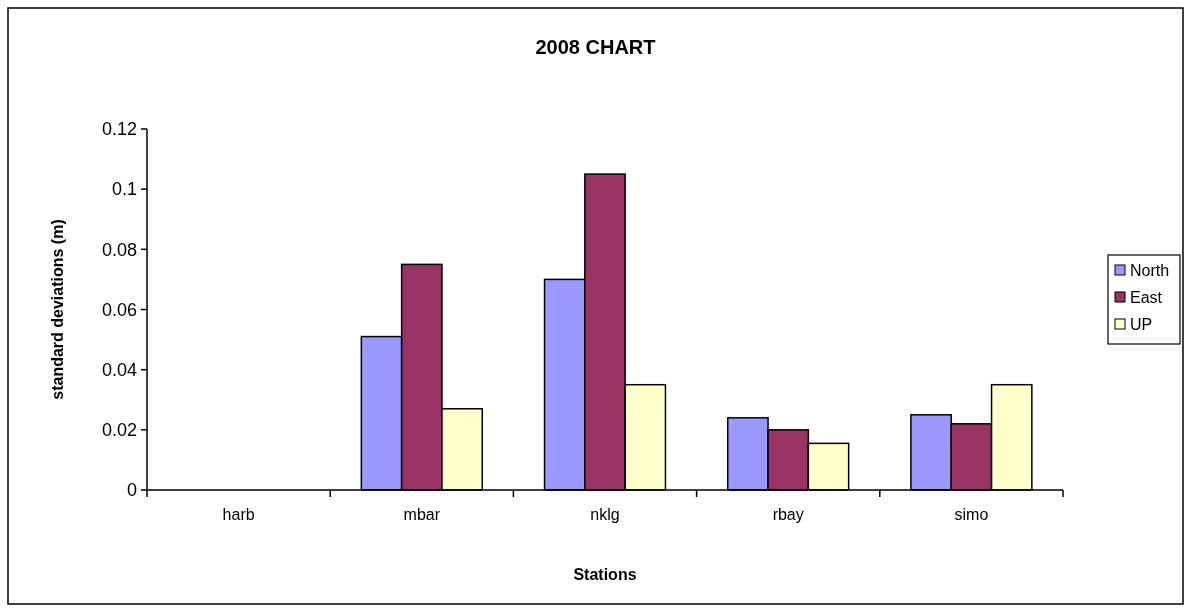  What do you see at coordinates (605, 574) in the screenshot?
I see `x-axis-title: Stations` at bounding box center [605, 574].